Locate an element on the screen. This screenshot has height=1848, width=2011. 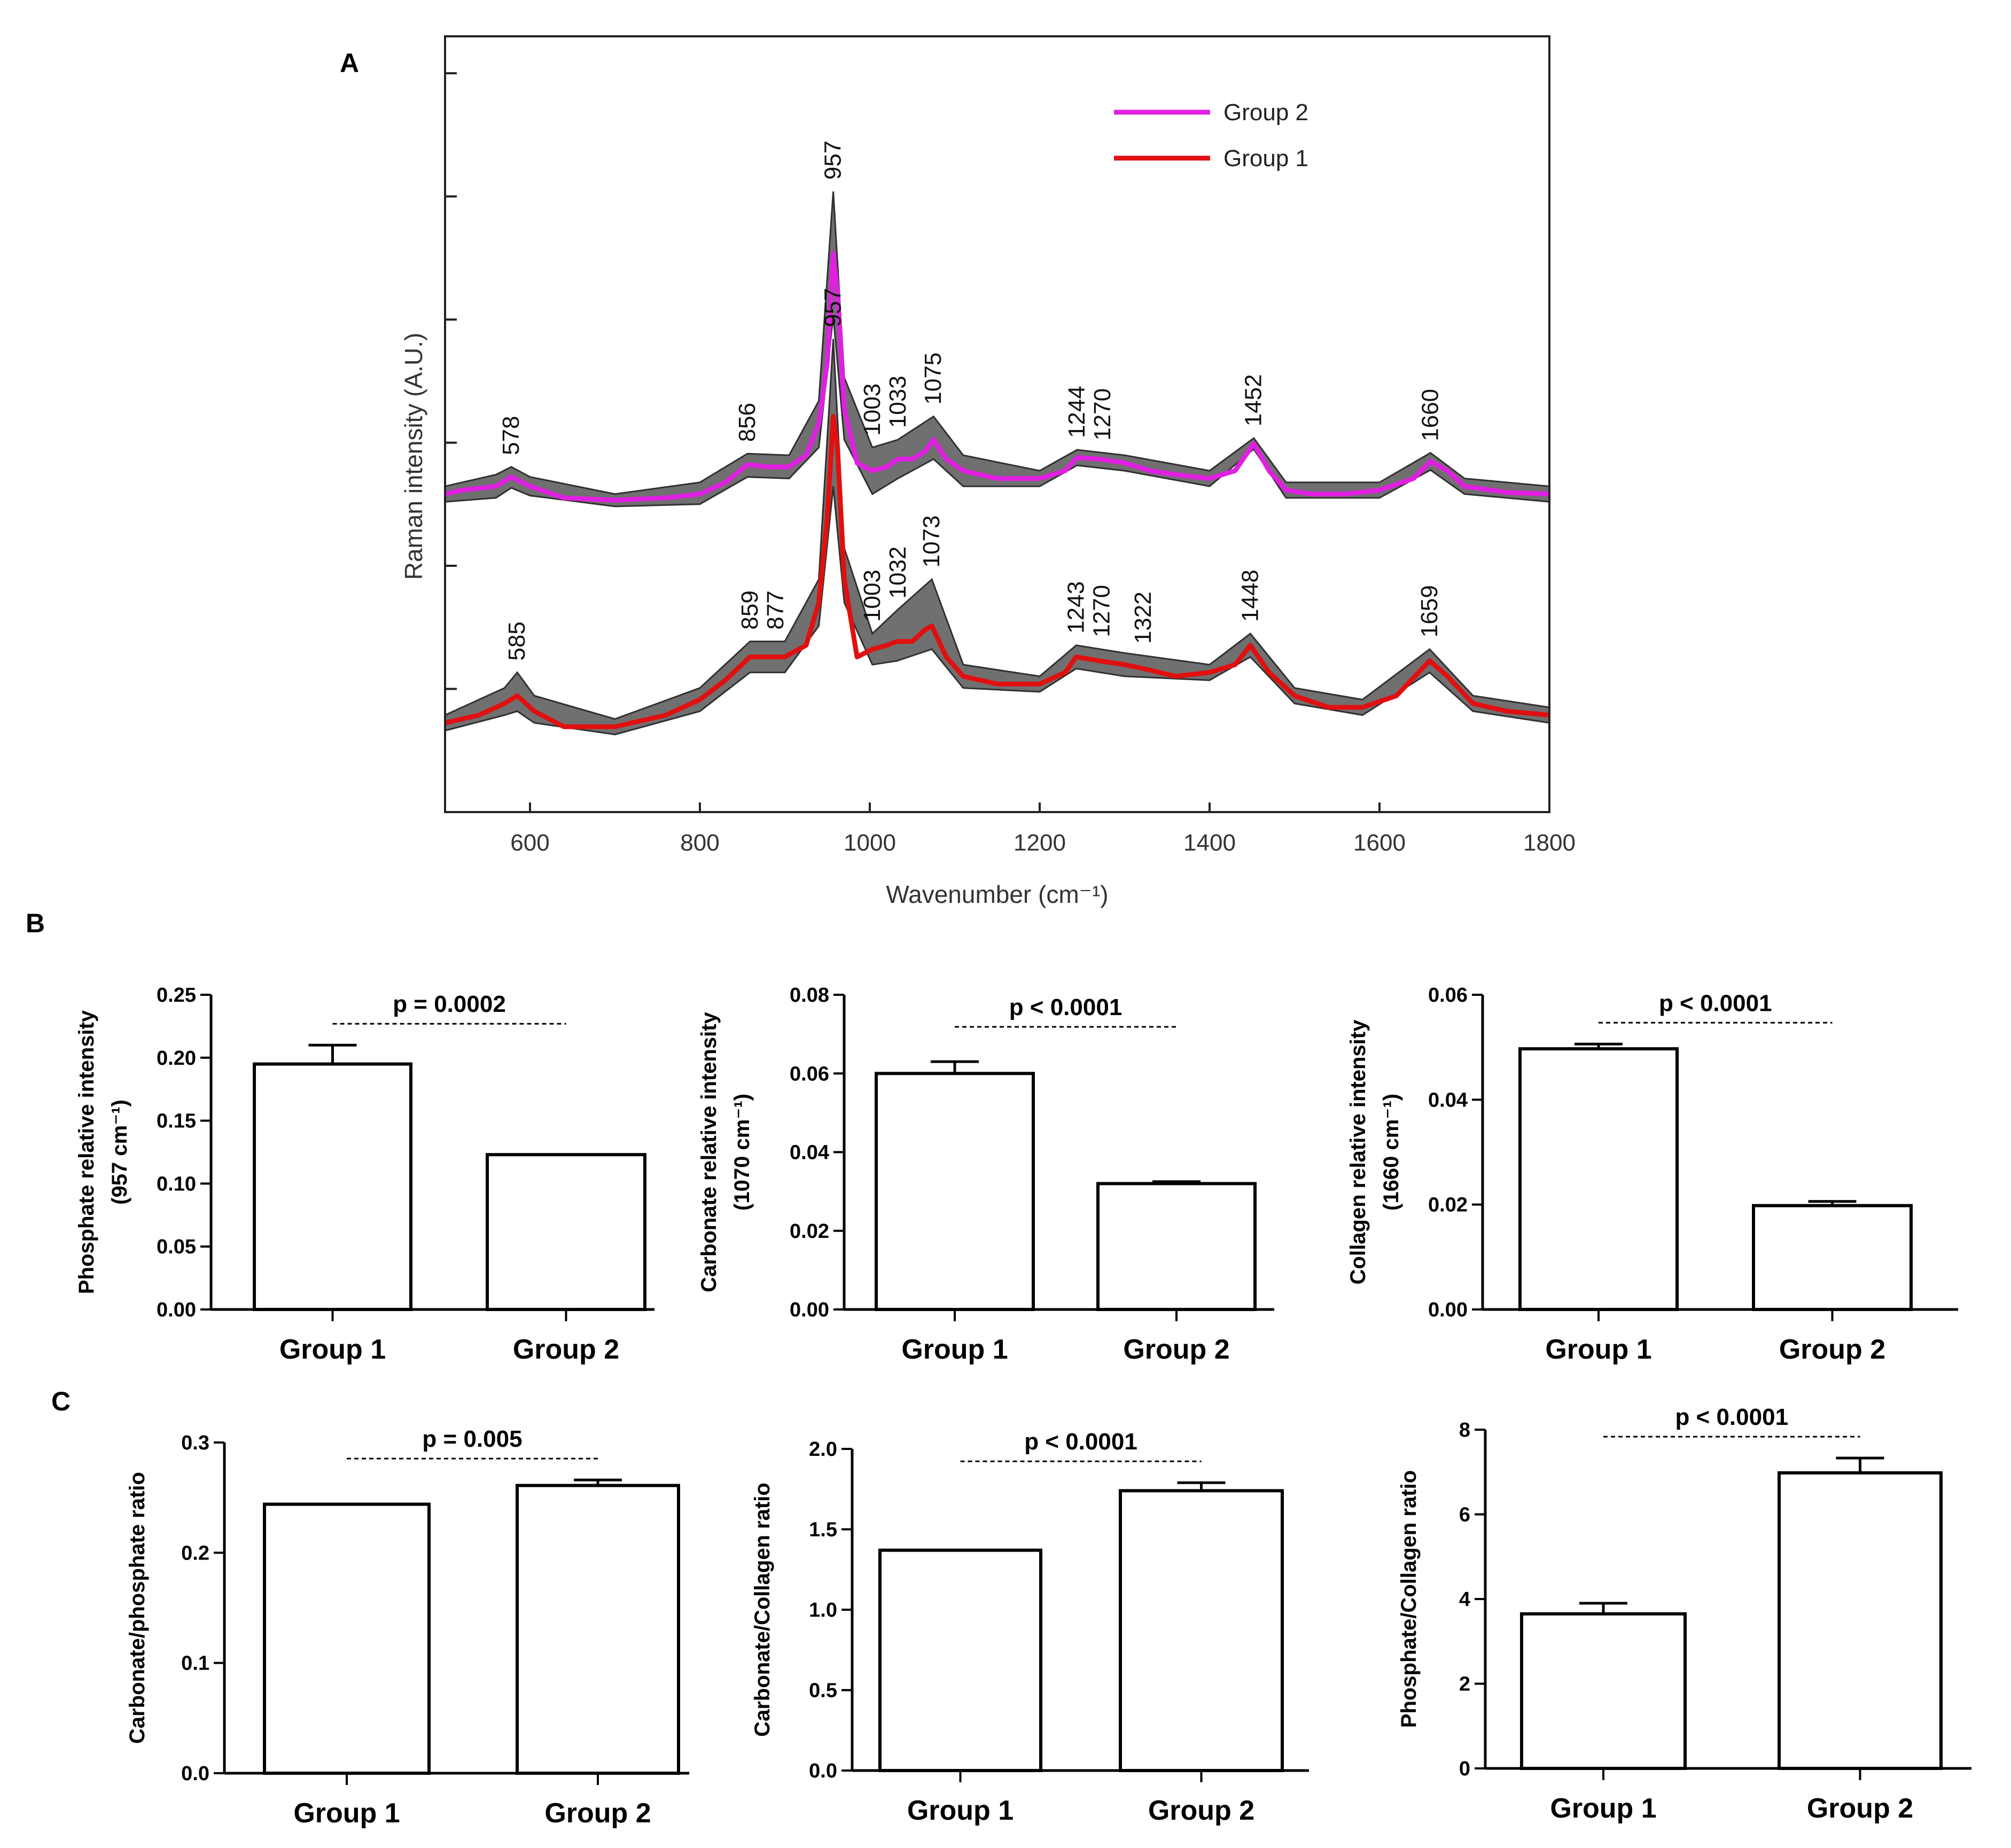
y-tick-label: 2.0 is located at coordinates (823, 1450).